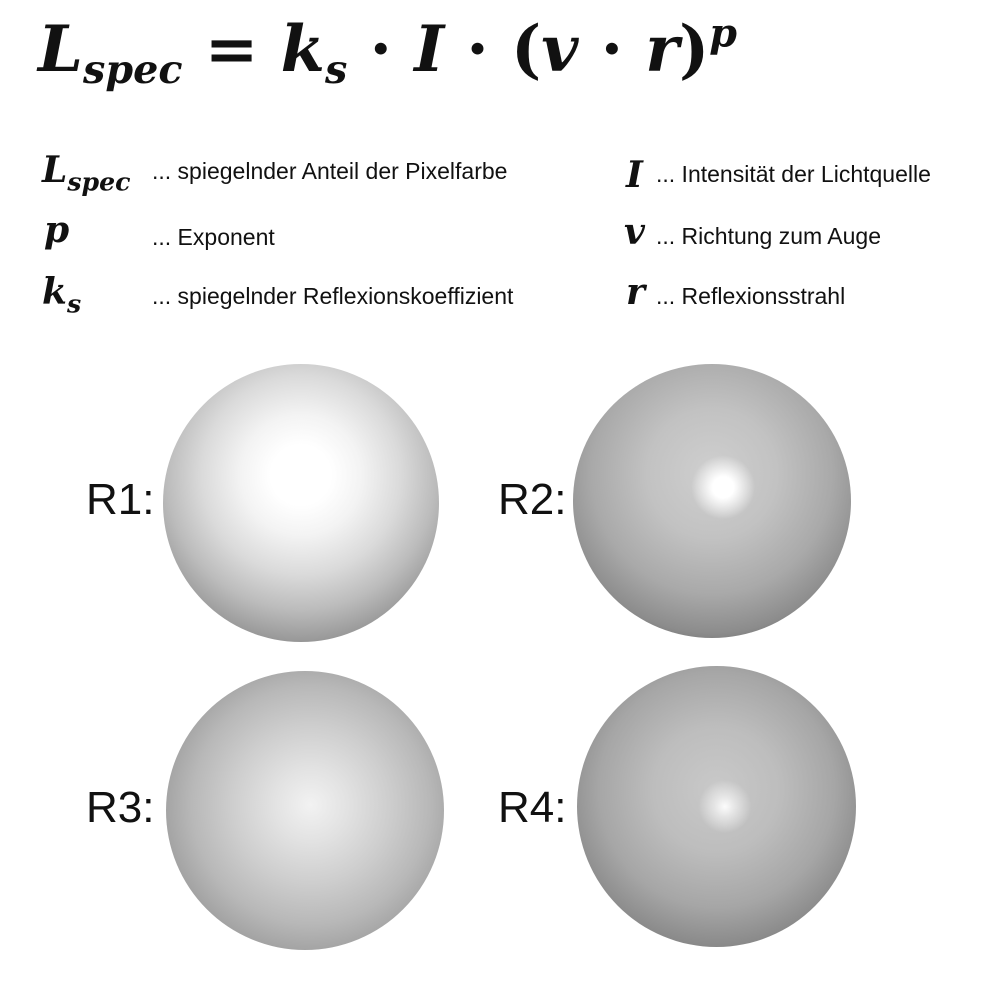 The width and height of the screenshot is (1000, 1000). Describe the element at coordinates (532, 807) in the screenshot. I see `render-label-r4: R4:` at that location.